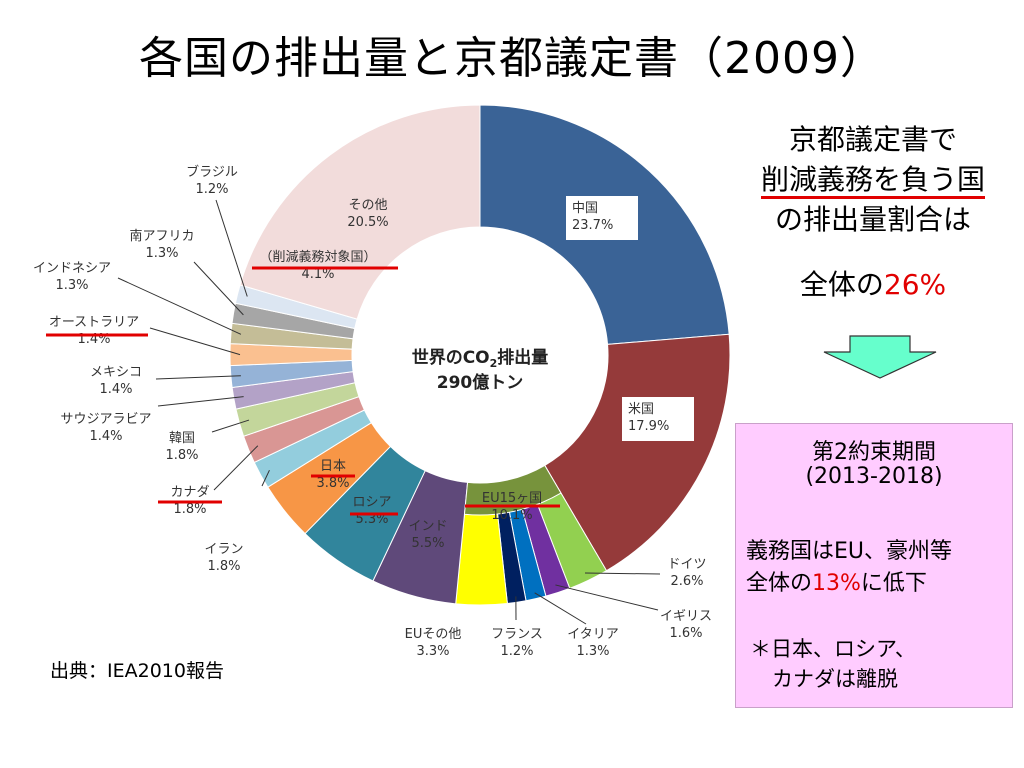 Image resolution: width=1024 pixels, height=768 pixels. I want to click on label-japan: 日本 3.8%, so click(332, 475).